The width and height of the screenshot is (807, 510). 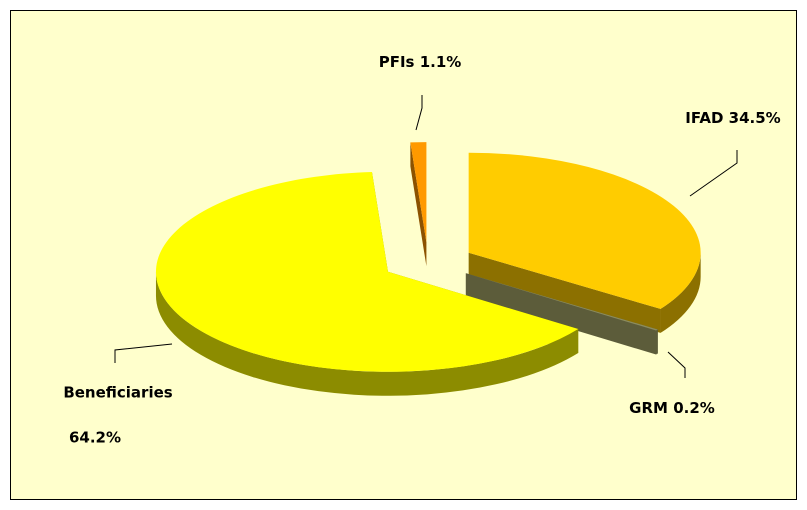 What do you see at coordinates (117, 393) in the screenshot?
I see `label-name: Beneficiaries` at bounding box center [117, 393].